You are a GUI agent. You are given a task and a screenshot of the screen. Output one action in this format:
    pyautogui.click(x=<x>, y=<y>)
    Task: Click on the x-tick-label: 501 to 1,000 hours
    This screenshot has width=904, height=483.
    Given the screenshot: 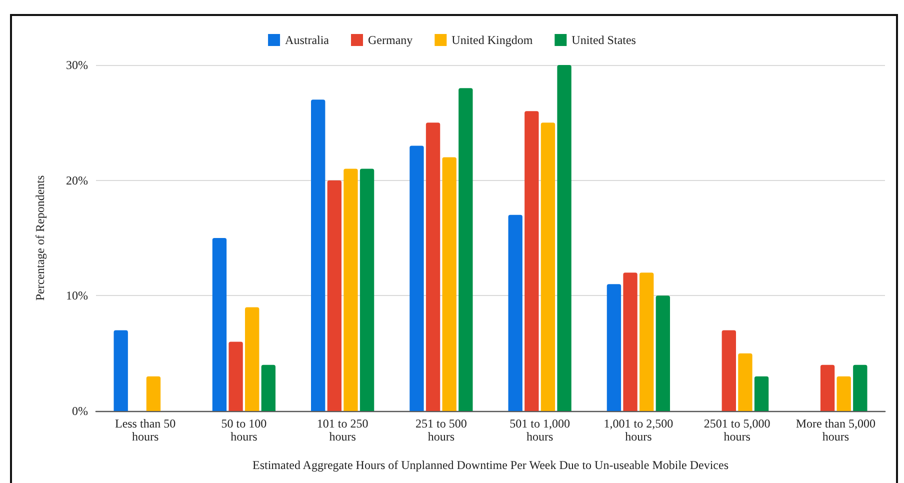 What is the action you would take?
    pyautogui.click(x=540, y=430)
    